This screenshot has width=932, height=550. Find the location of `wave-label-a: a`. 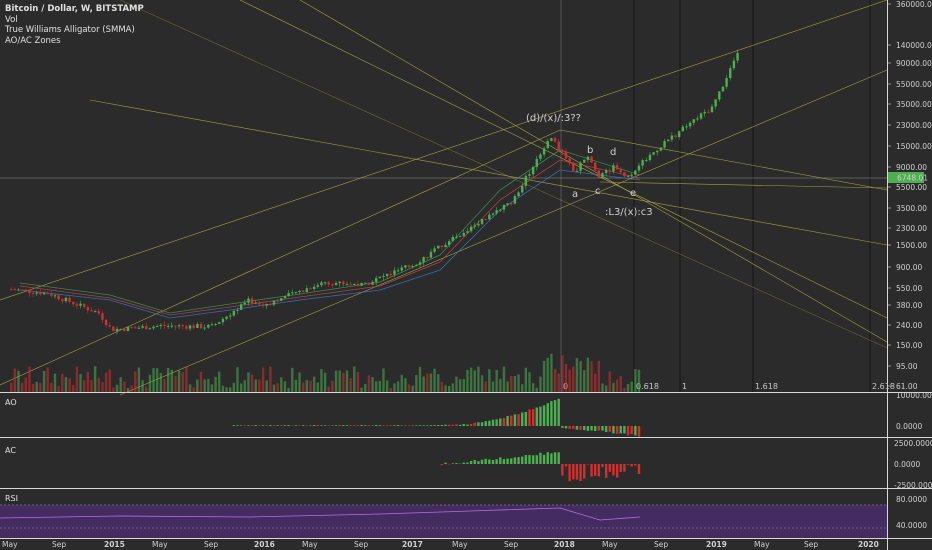

wave-label-a: a is located at coordinates (575, 194).